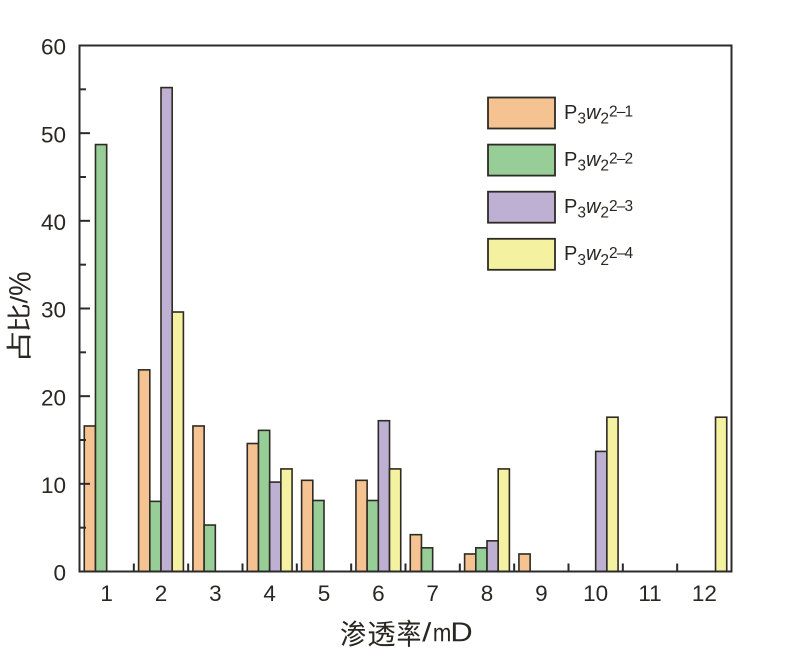  What do you see at coordinates (215, 593) in the screenshot?
I see `svg-text: 3` at bounding box center [215, 593].